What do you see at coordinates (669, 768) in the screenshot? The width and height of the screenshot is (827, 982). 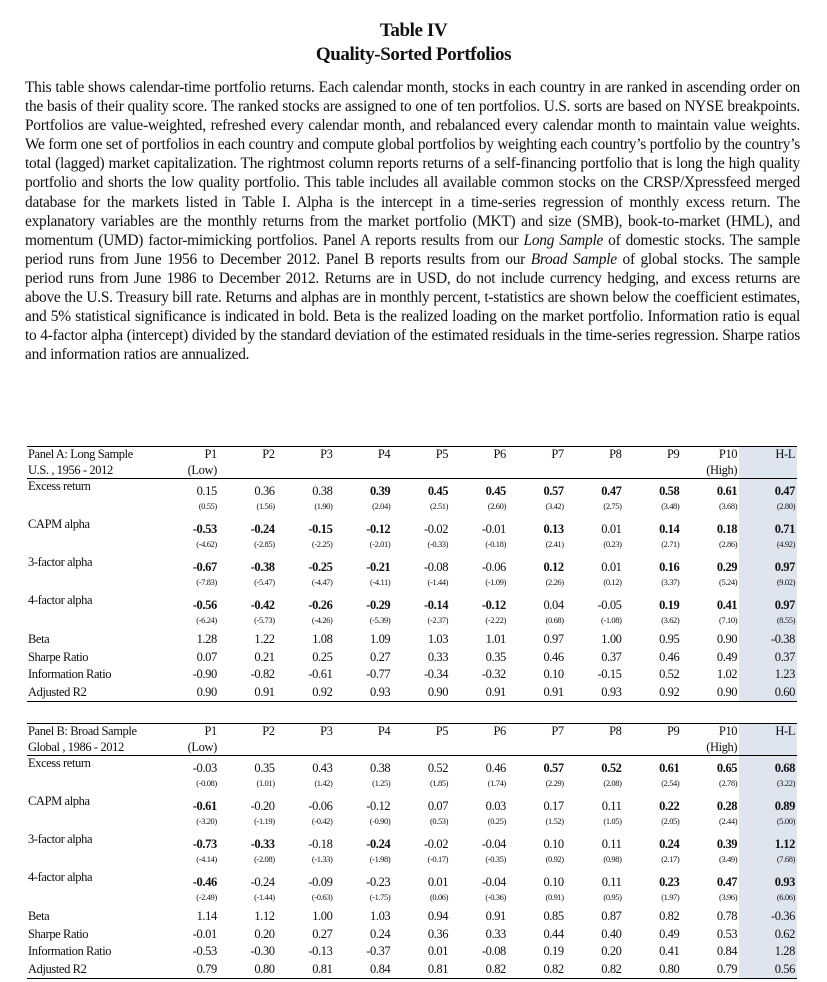 I see `estimate-cell: 0.61` at bounding box center [669, 768].